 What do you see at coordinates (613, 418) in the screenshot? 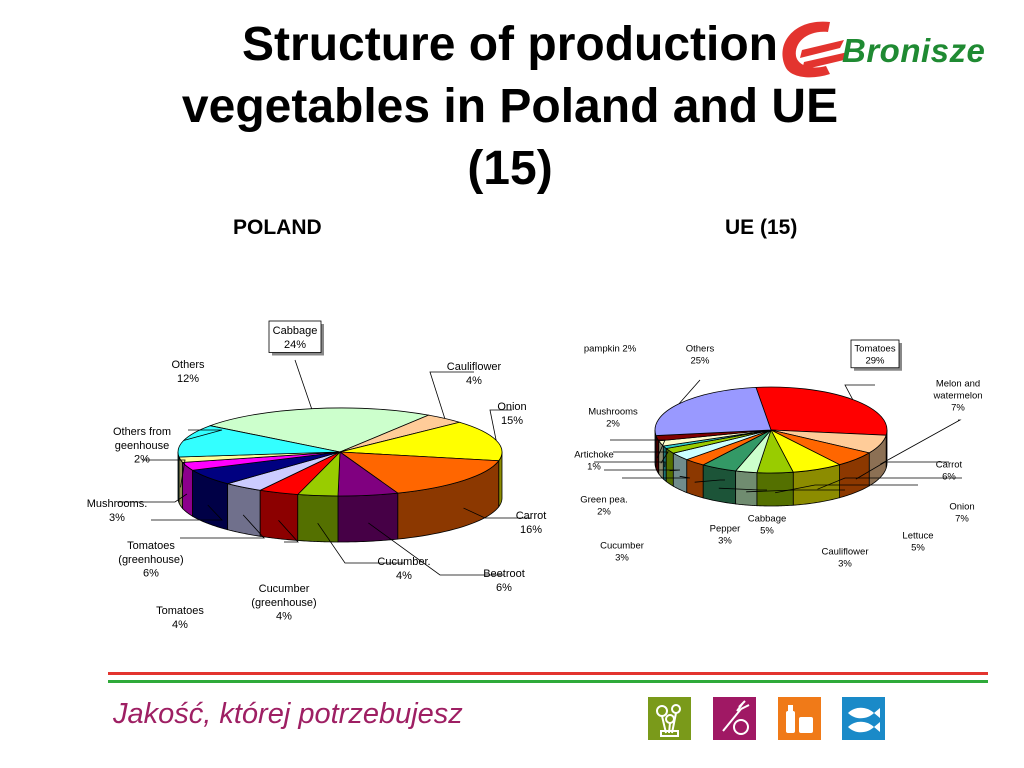
I see `slice-label-mushrooms: Mushrooms 2%` at bounding box center [613, 418].